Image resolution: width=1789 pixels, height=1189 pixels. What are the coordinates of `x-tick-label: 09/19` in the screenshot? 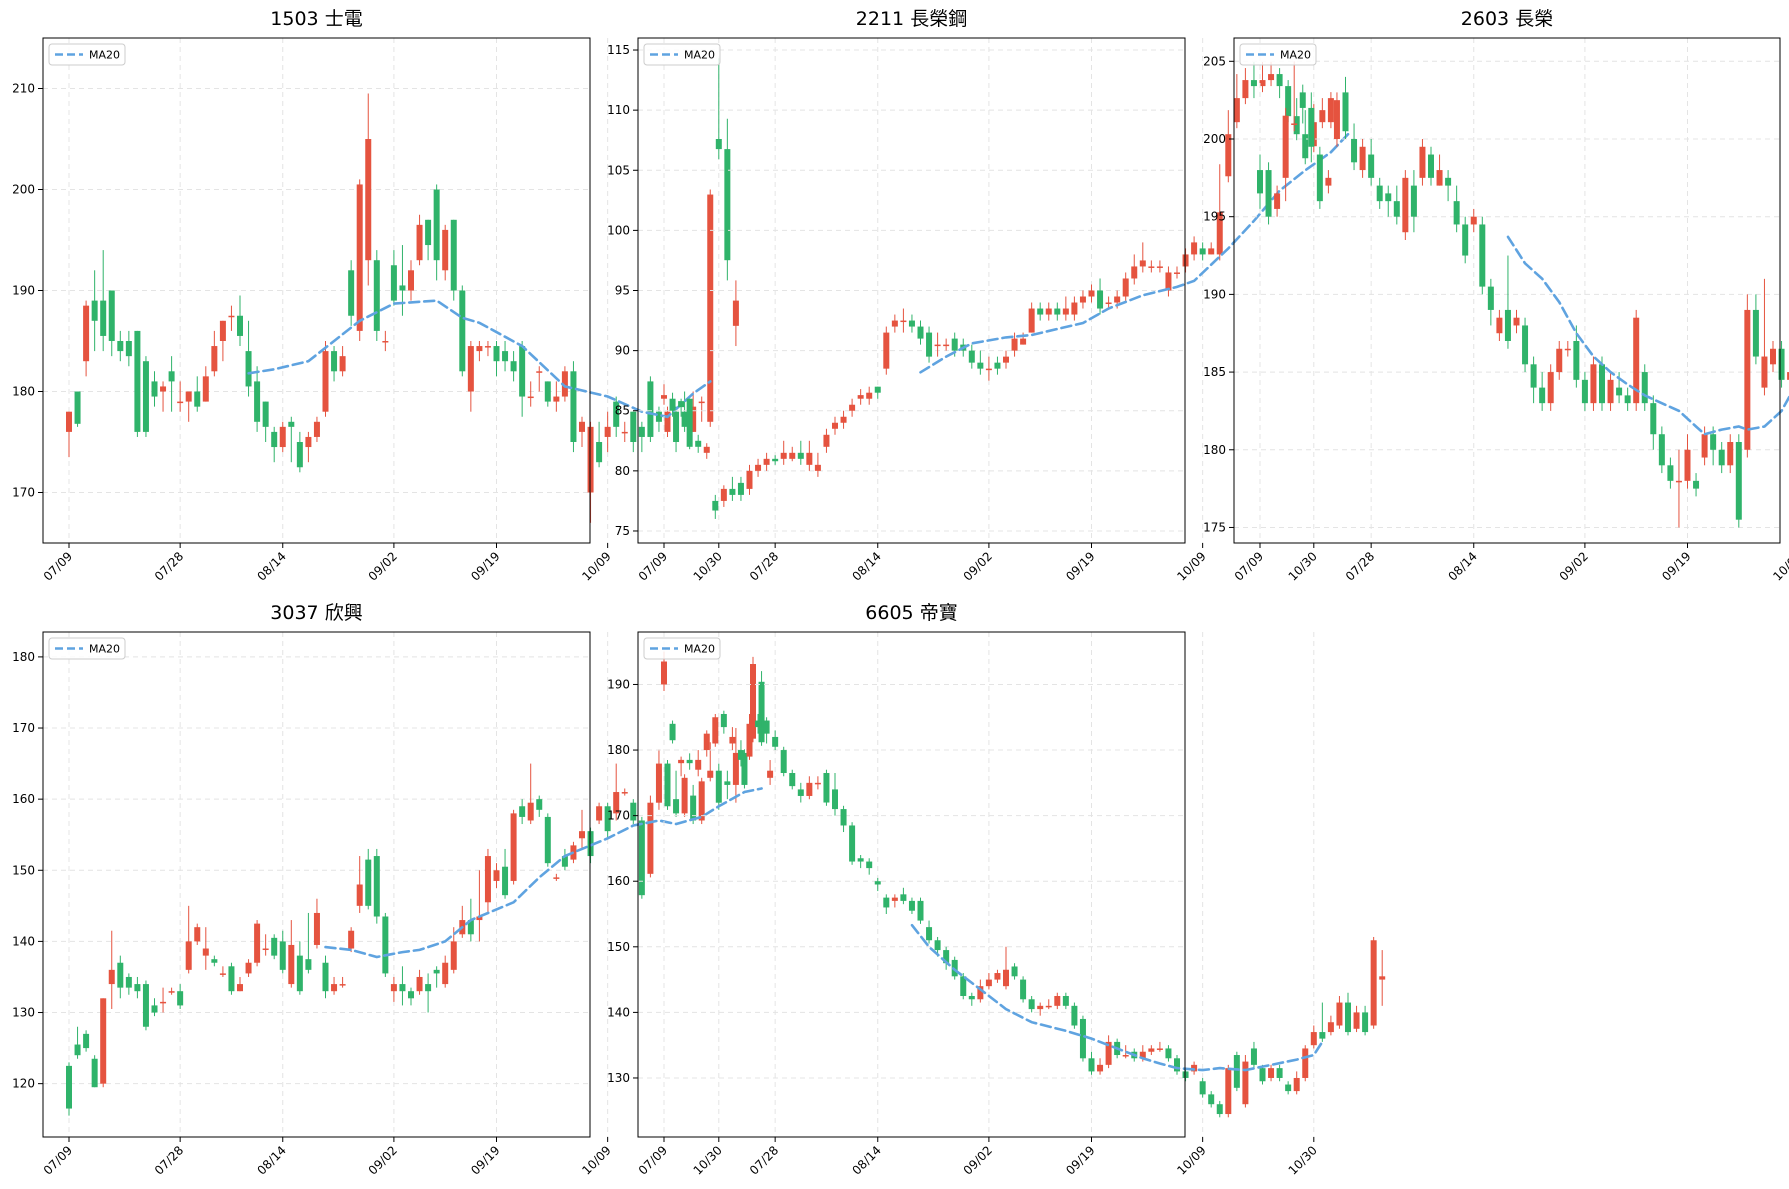 It's located at (485, 566).